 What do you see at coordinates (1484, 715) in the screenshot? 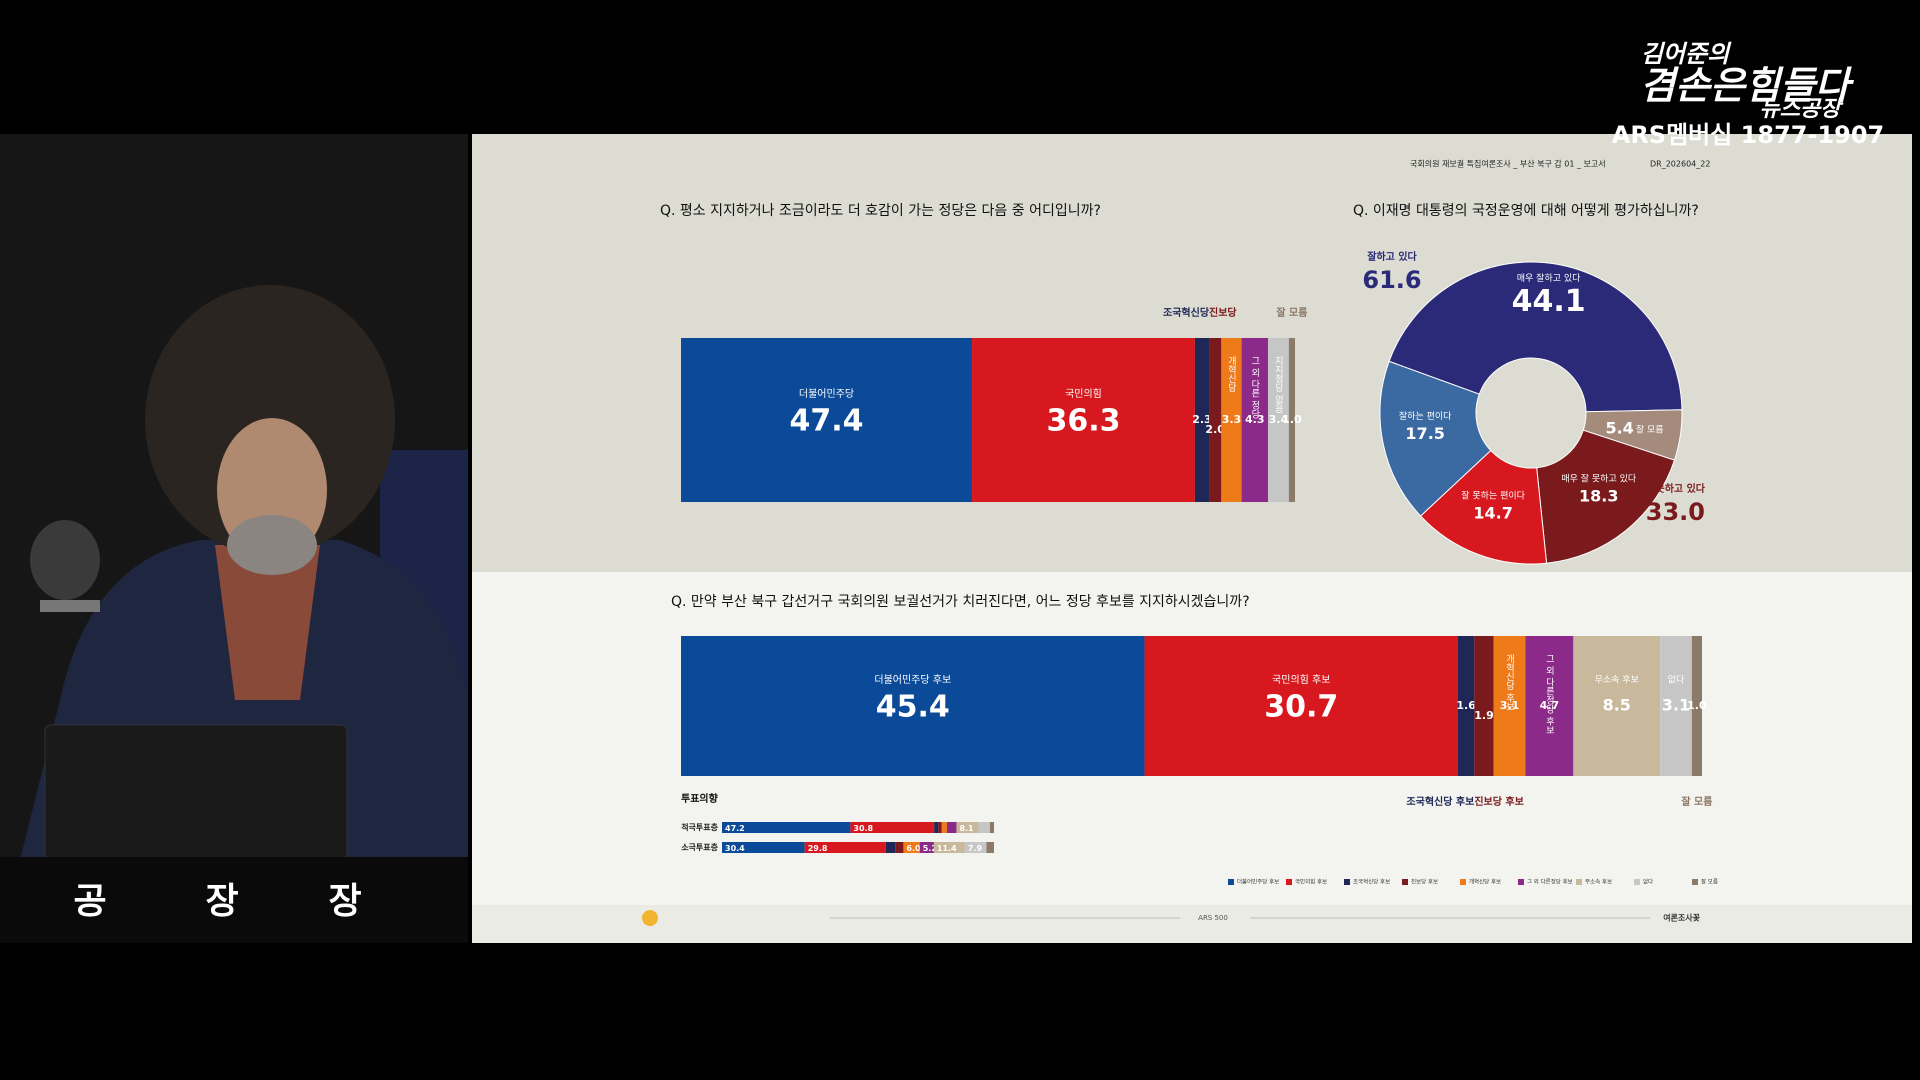
I see `value-label: 1.9` at bounding box center [1484, 715].